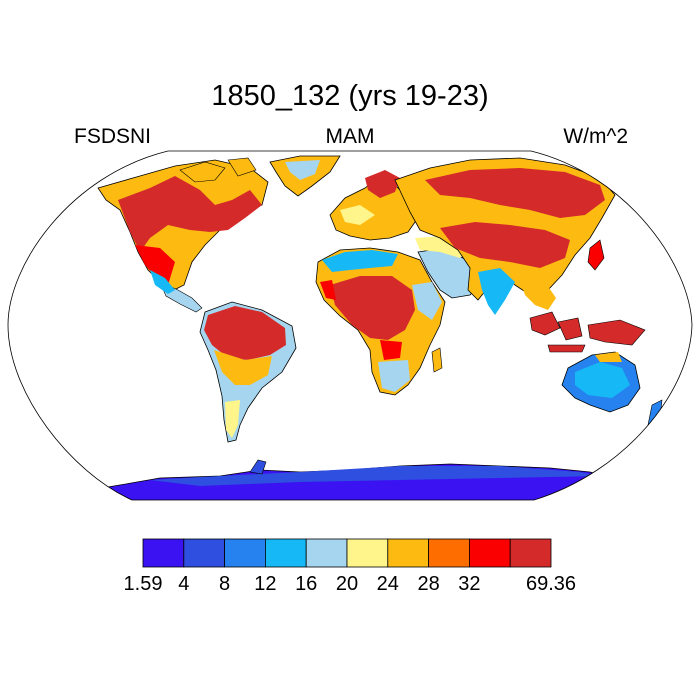 The image size is (700, 700). Describe the element at coordinates (143, 584) in the screenshot. I see `colorbar-label: 1.59` at that location.